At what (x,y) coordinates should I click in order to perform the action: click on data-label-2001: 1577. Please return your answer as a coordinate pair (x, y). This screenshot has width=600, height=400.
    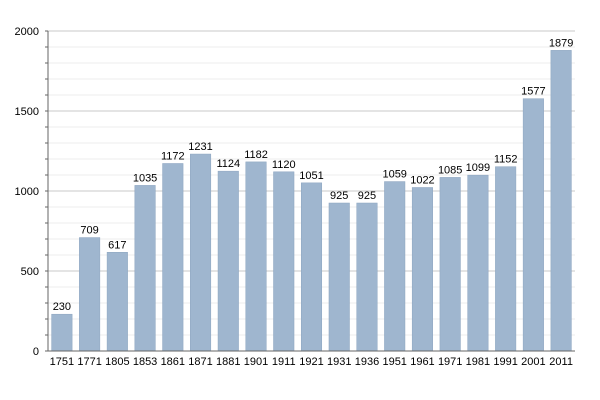
    Looking at the image, I should click on (533, 92).